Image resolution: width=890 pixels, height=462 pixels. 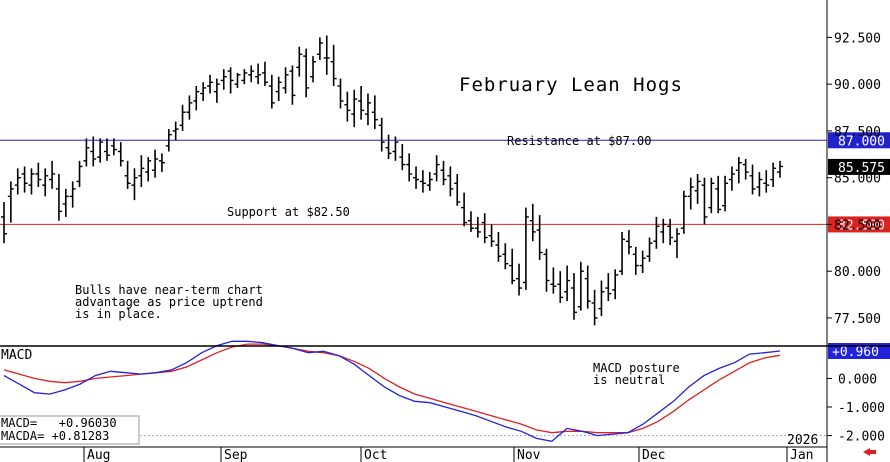 What do you see at coordinates (869, 452) in the screenshot?
I see `next-arrow-icon` at bounding box center [869, 452].